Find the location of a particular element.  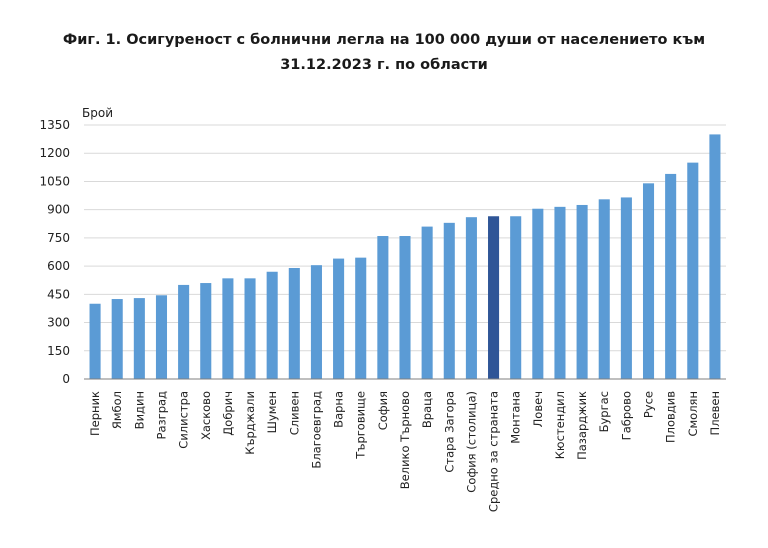

x-tick-label: Русе is located at coordinates (649, 404).